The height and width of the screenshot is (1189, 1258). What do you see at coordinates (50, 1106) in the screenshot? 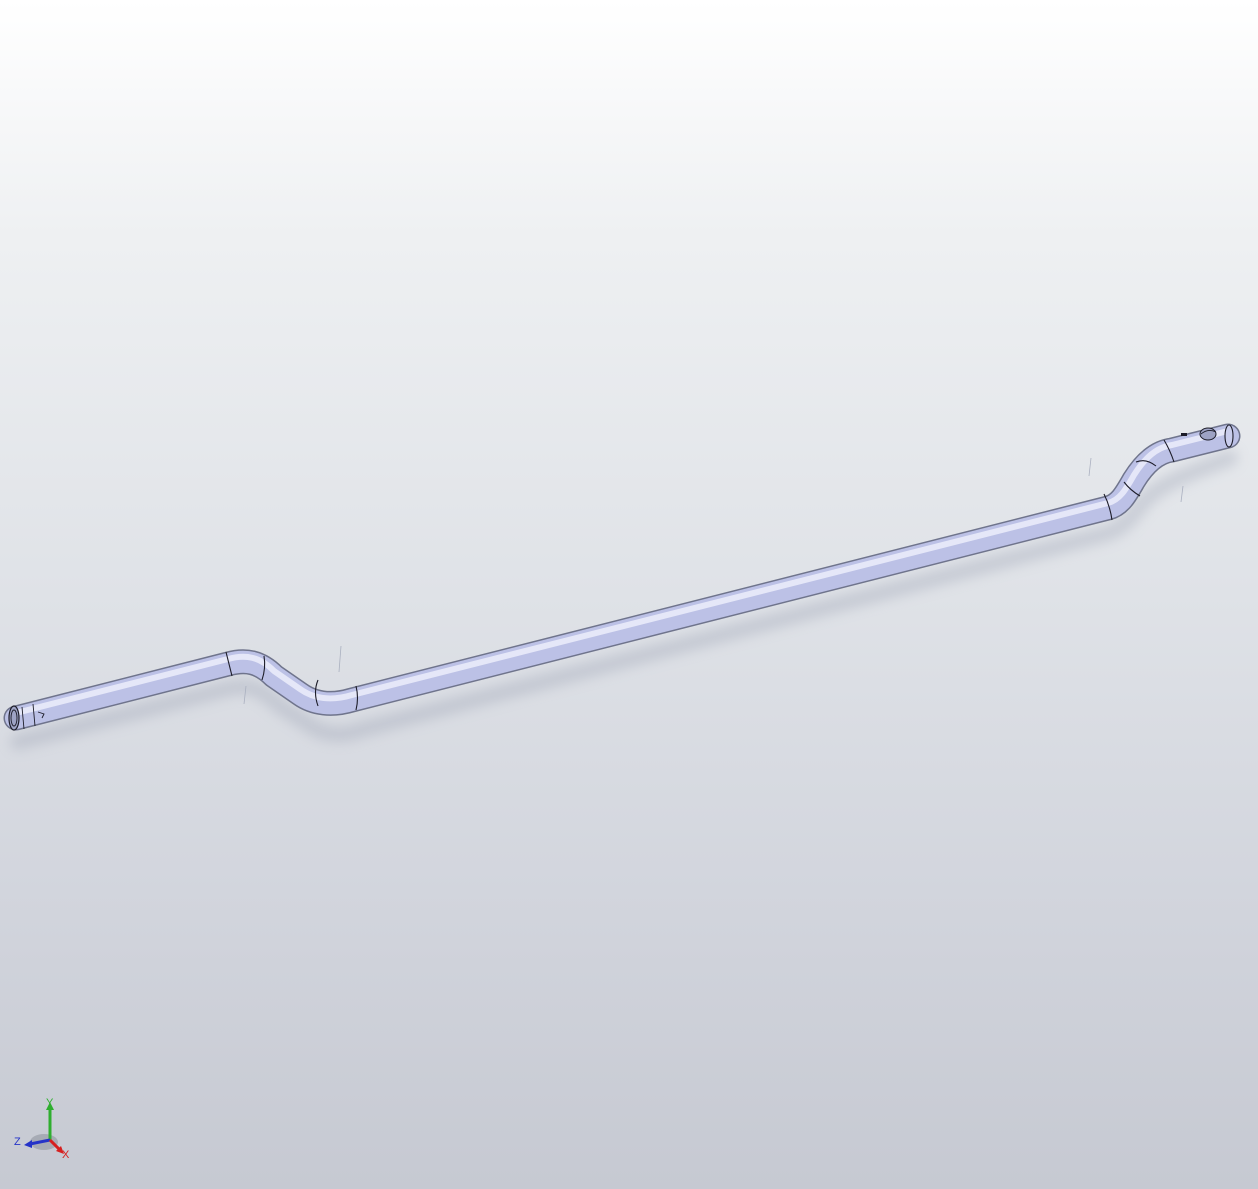
I see `triad-y-arrow` at bounding box center [50, 1106].